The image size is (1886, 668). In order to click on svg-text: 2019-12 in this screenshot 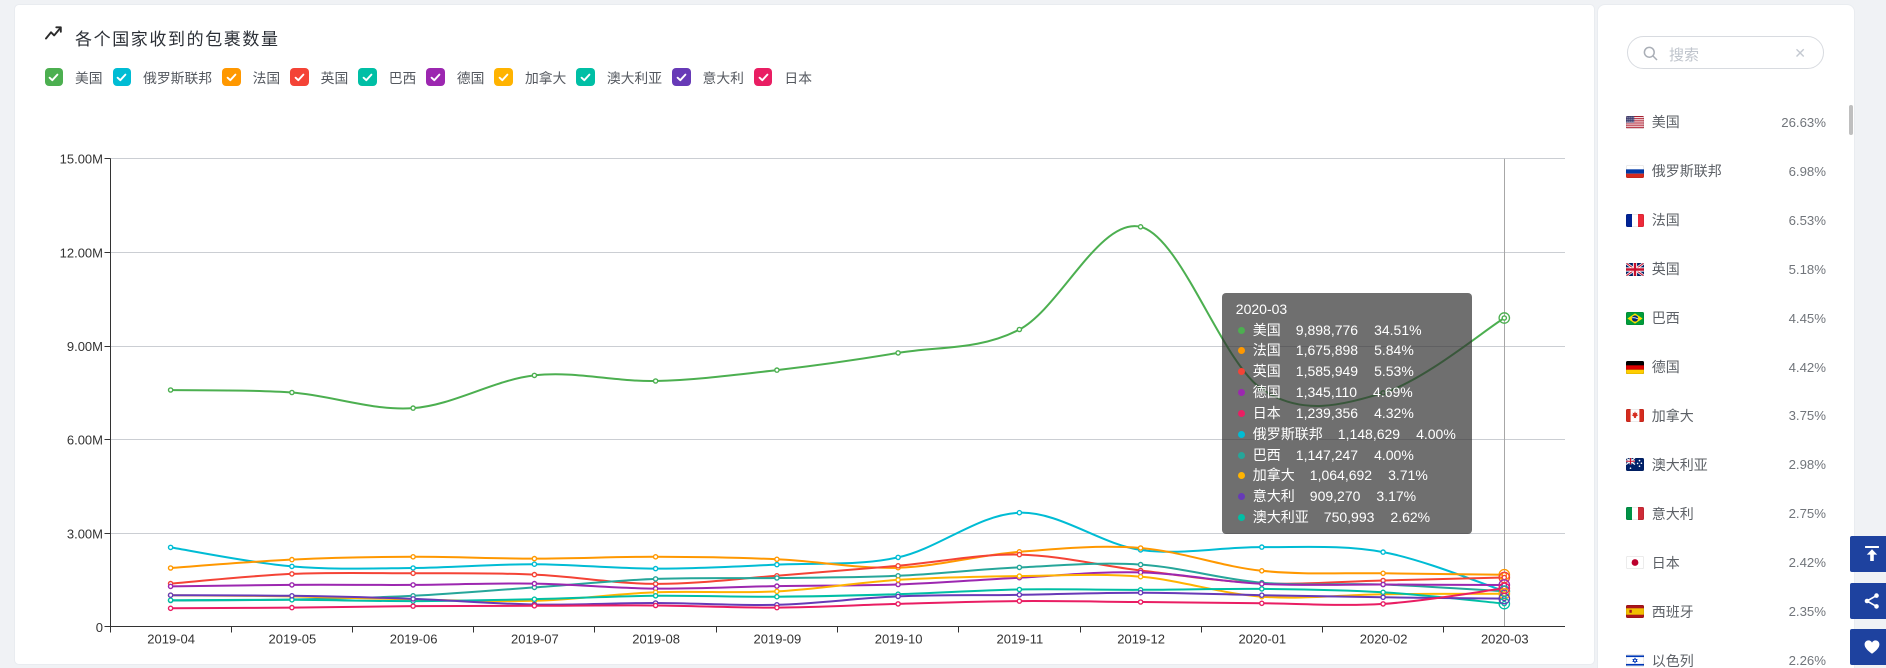, I will do `click(1141, 639)`.